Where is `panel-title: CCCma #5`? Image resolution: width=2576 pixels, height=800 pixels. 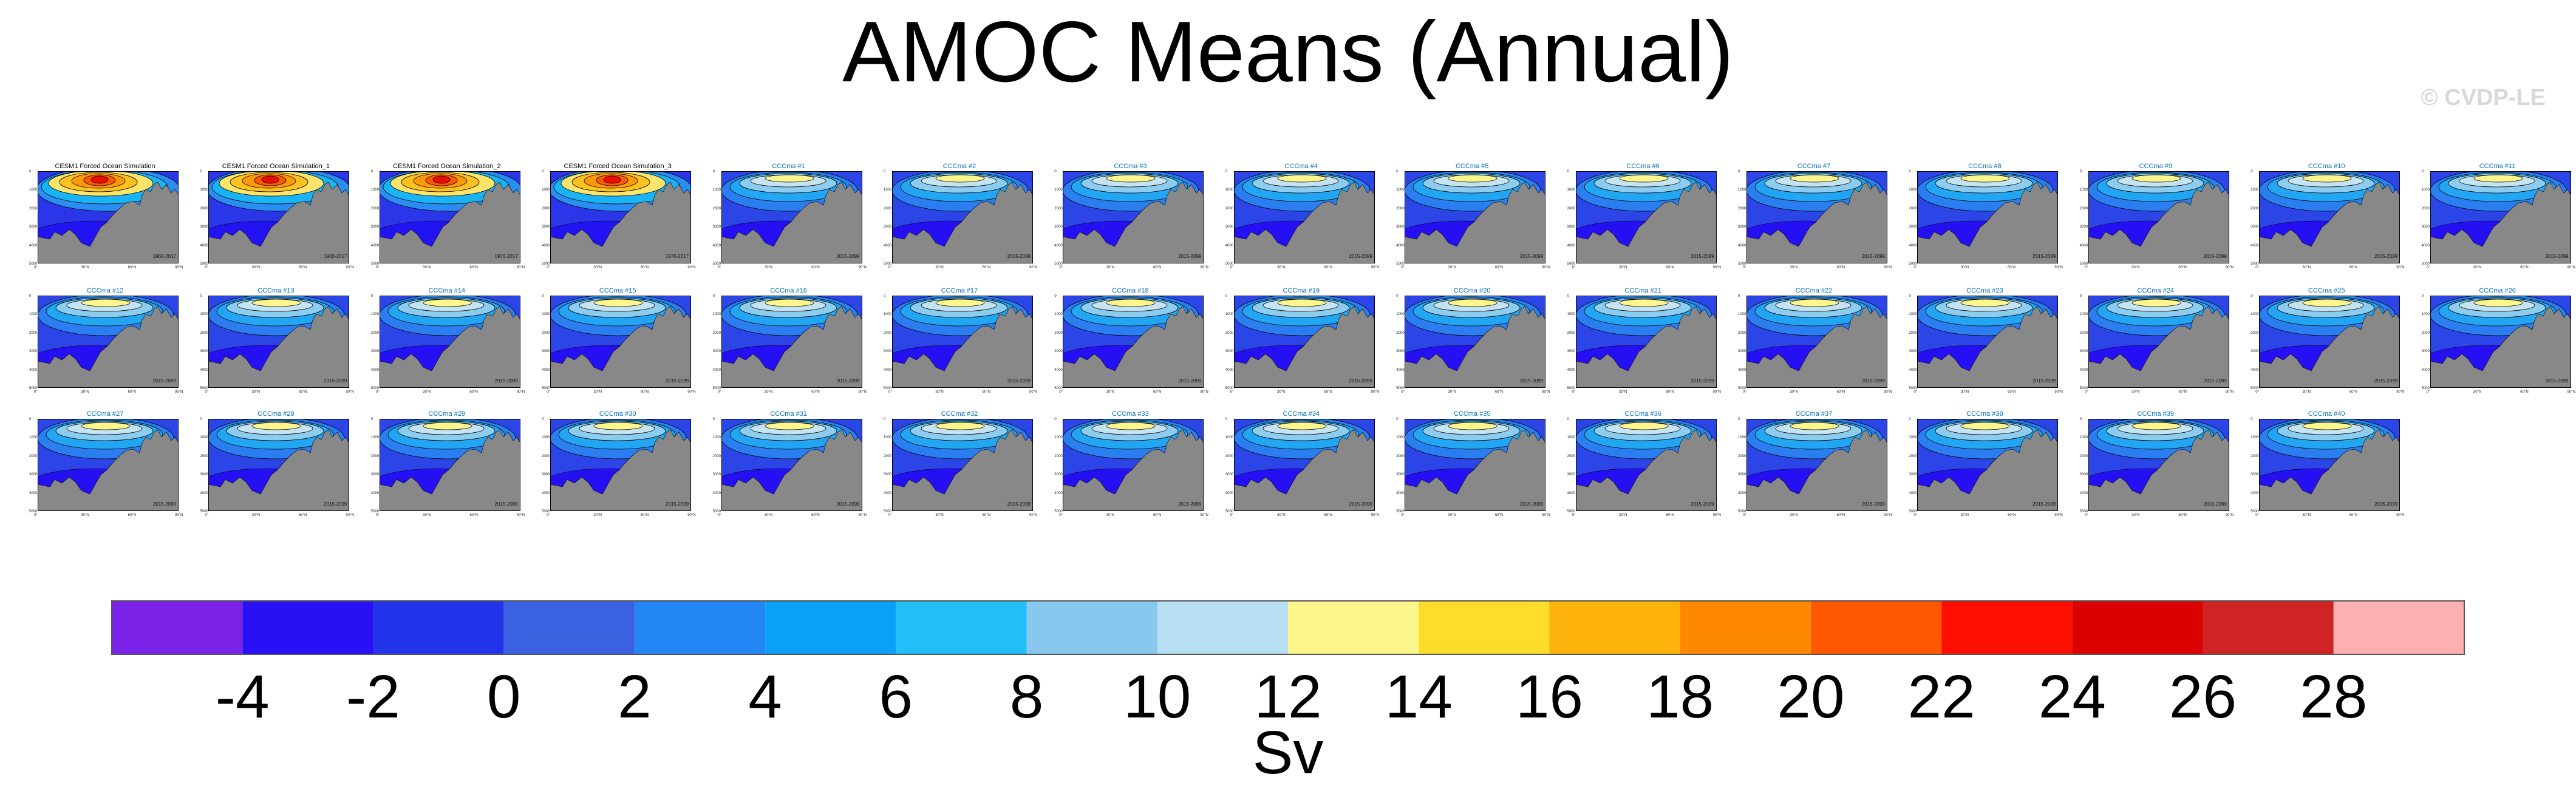 panel-title: CCCma #5 is located at coordinates (1472, 166).